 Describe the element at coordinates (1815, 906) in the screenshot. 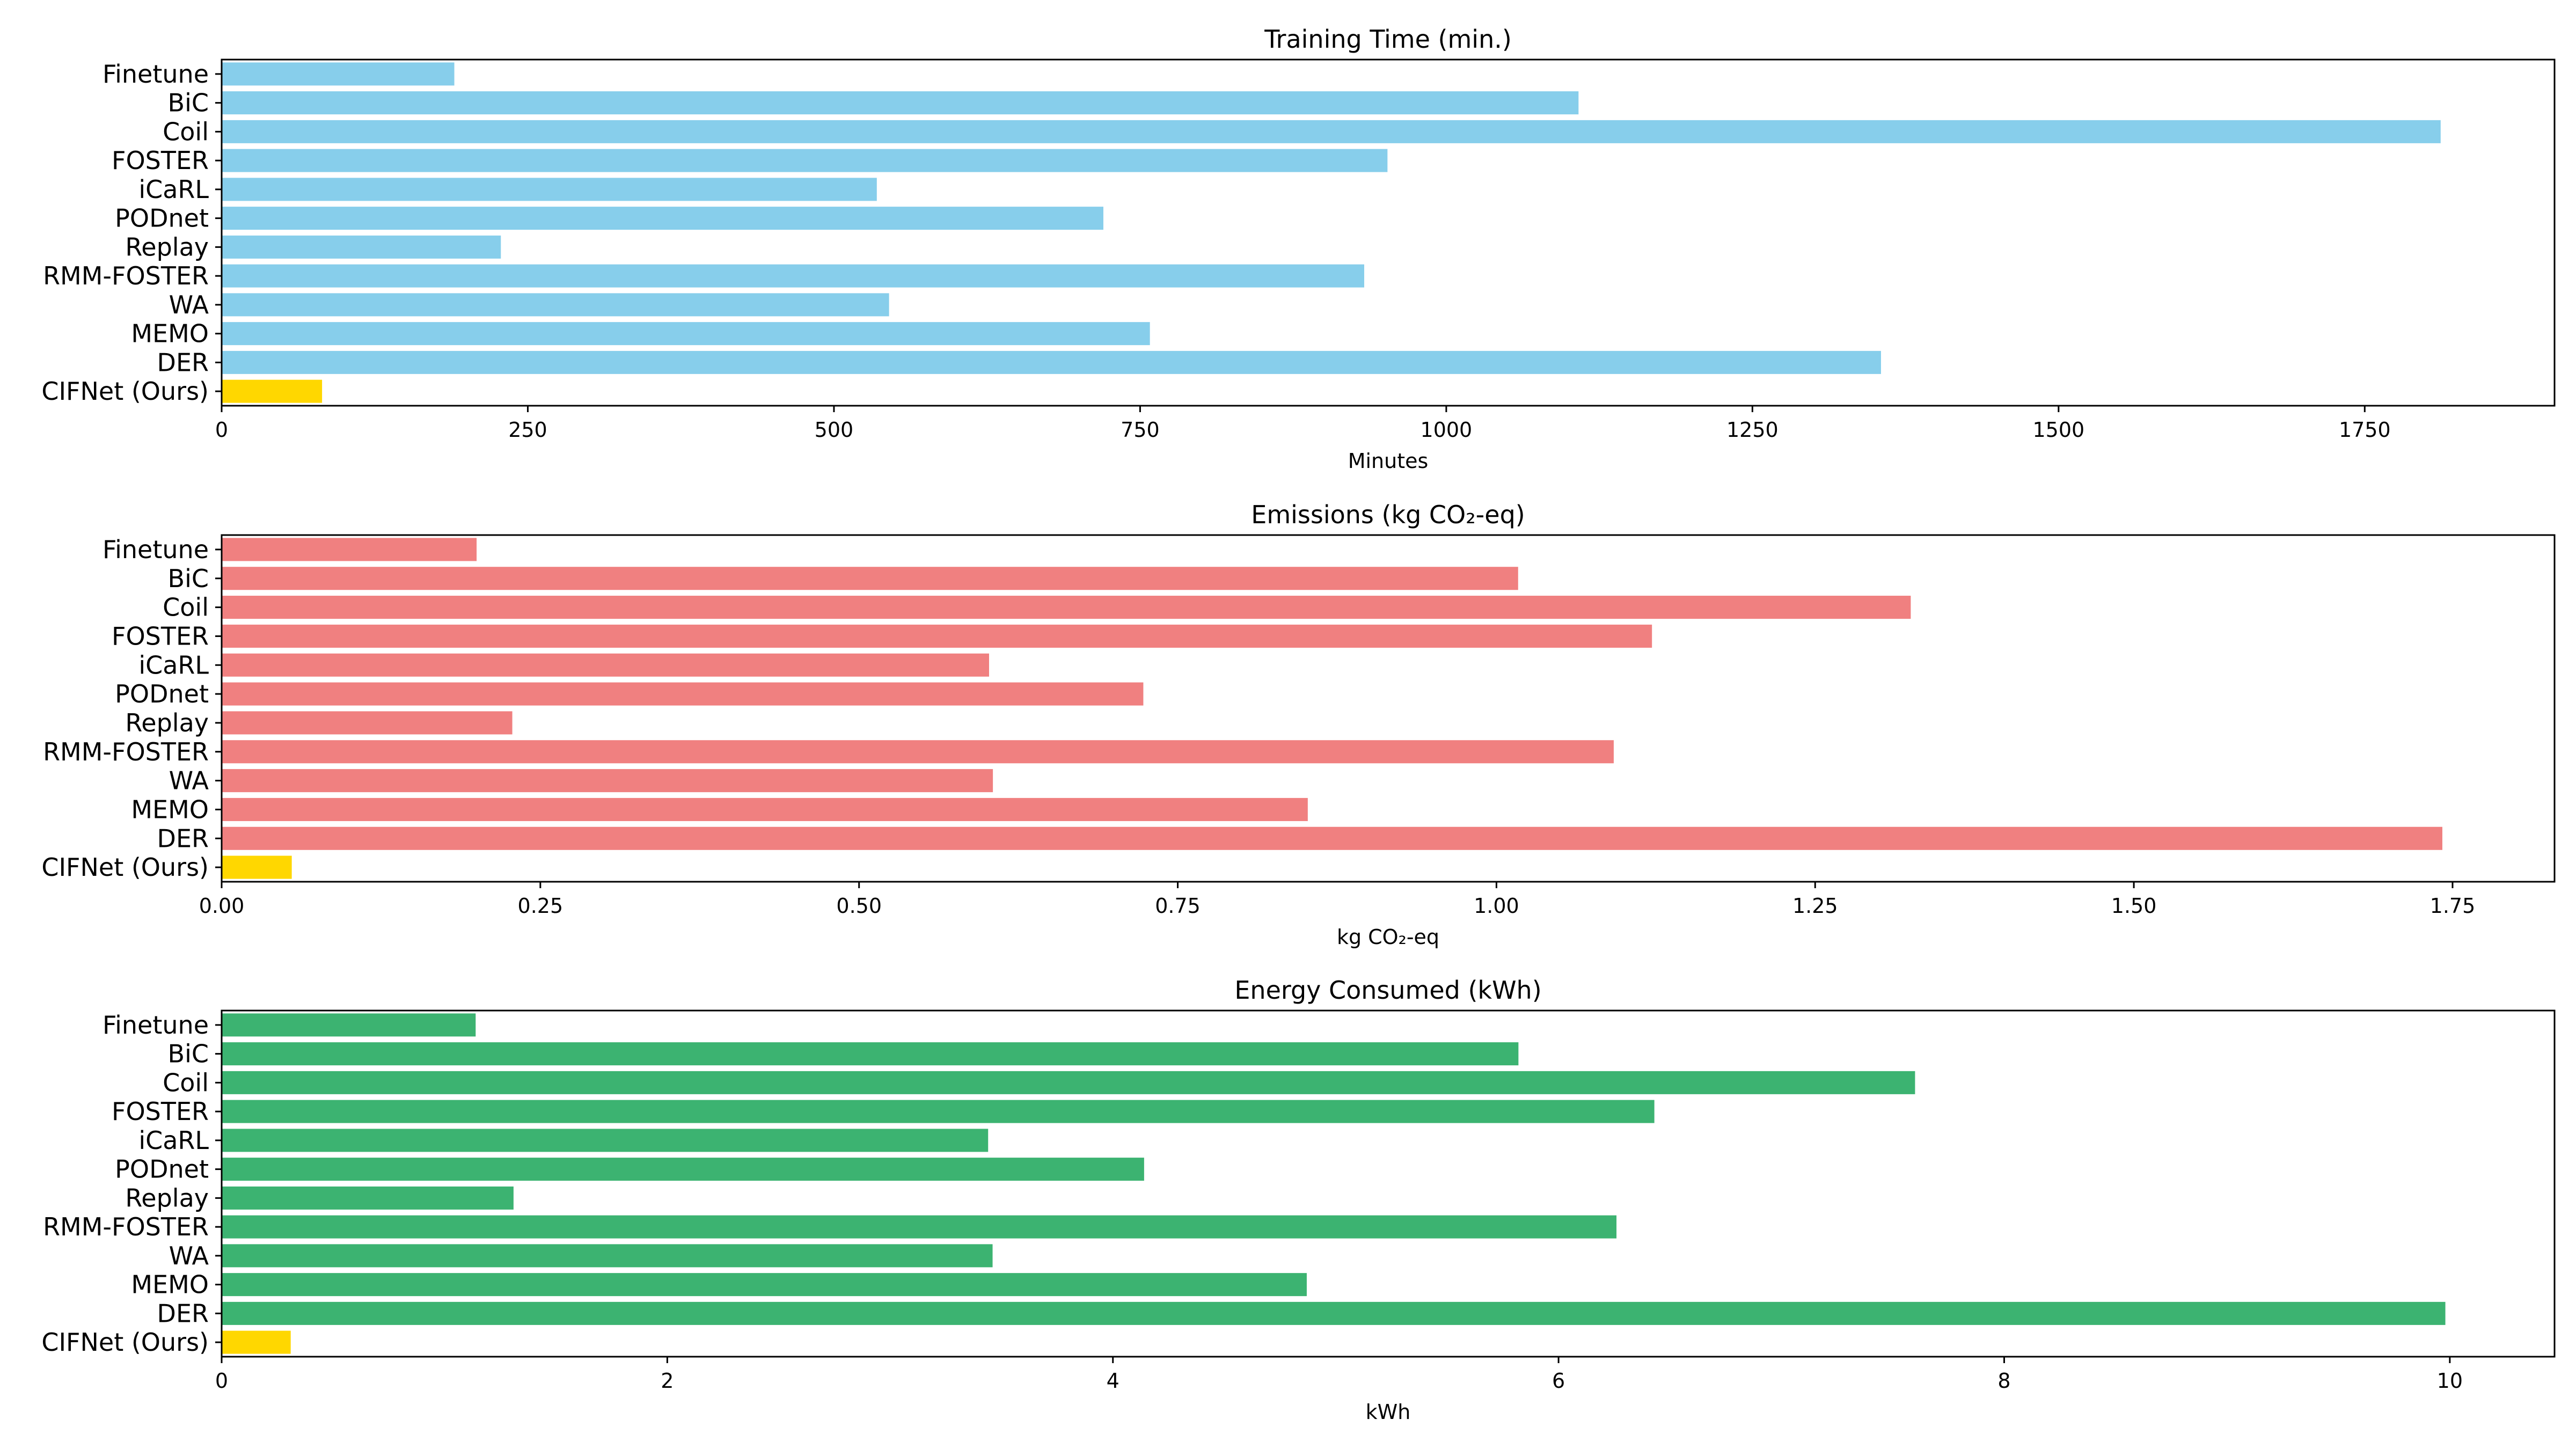

I see `x-tick-label: 1.25` at that location.